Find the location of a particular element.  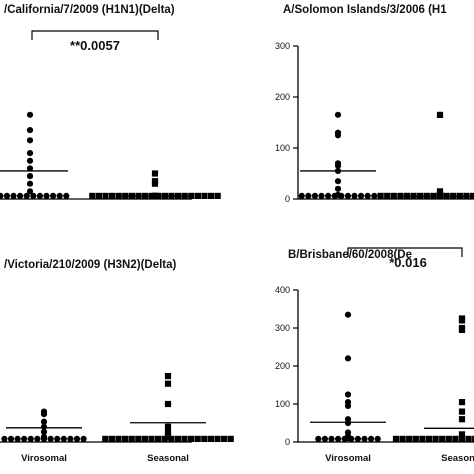

significance-bracket is located at coordinates (95, 35).